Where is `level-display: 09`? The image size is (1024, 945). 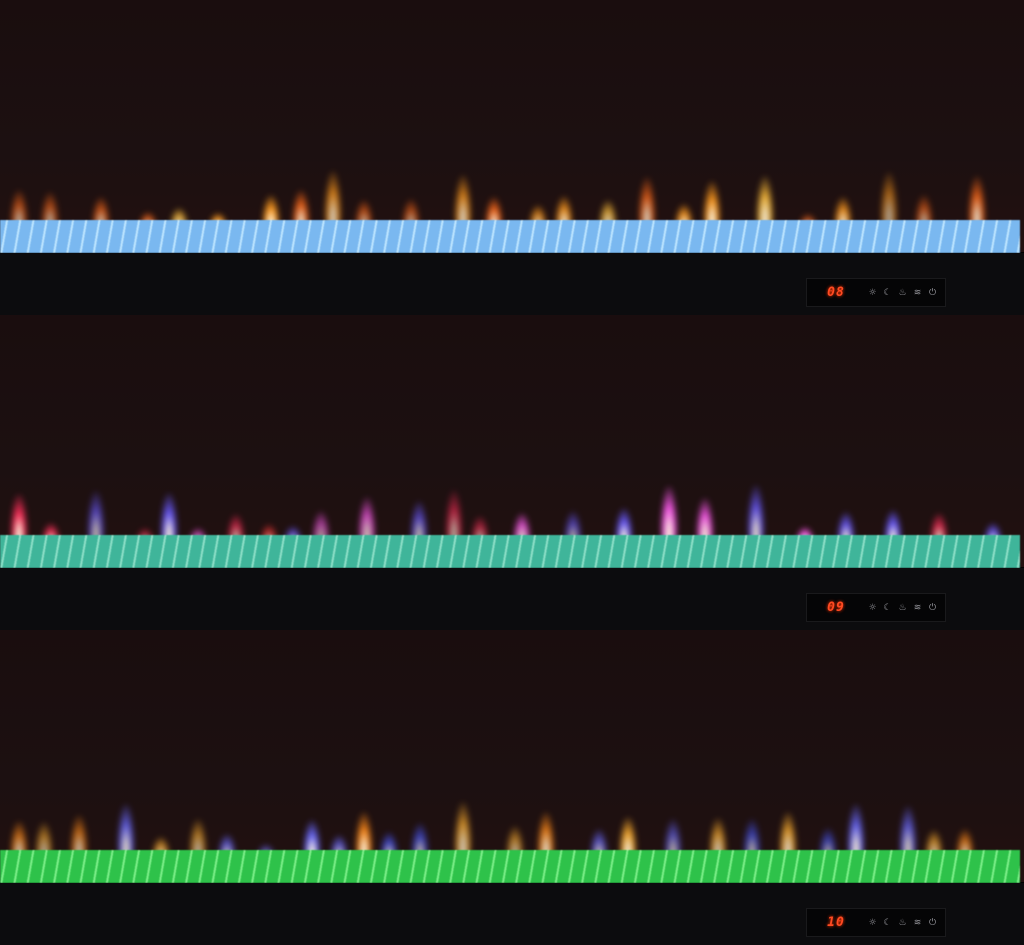
level-display: 09 is located at coordinates (836, 607).